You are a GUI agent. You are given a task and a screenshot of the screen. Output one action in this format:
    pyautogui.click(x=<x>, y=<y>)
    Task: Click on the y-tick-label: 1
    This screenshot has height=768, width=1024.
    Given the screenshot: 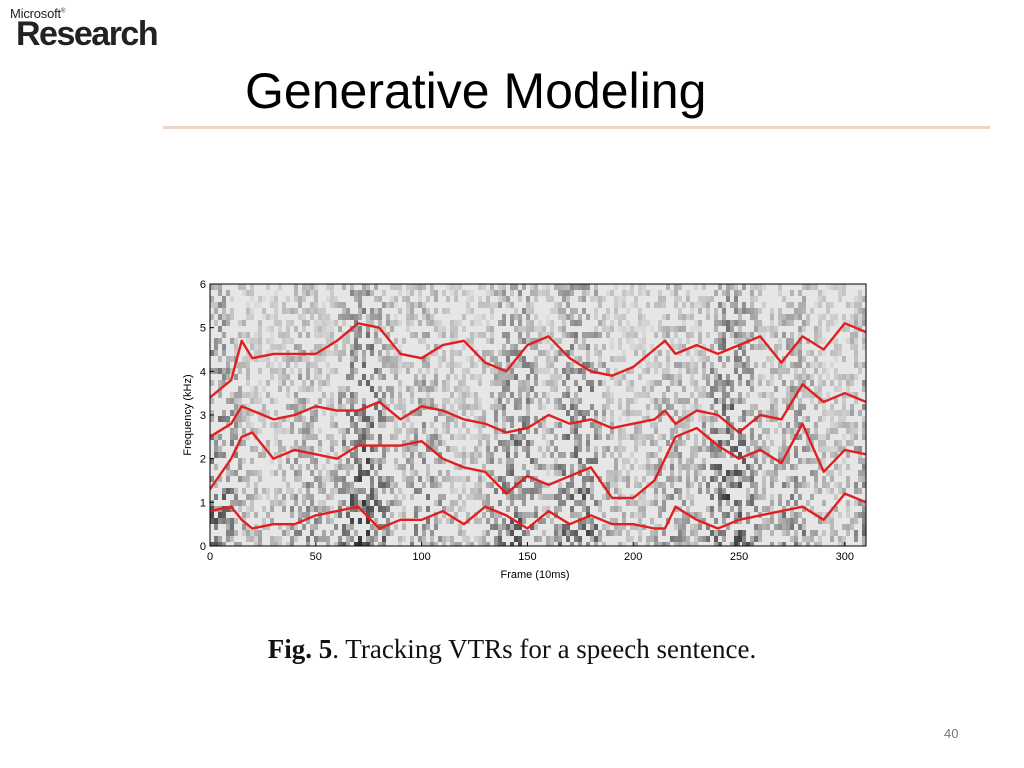 What is the action you would take?
    pyautogui.click(x=203, y=503)
    